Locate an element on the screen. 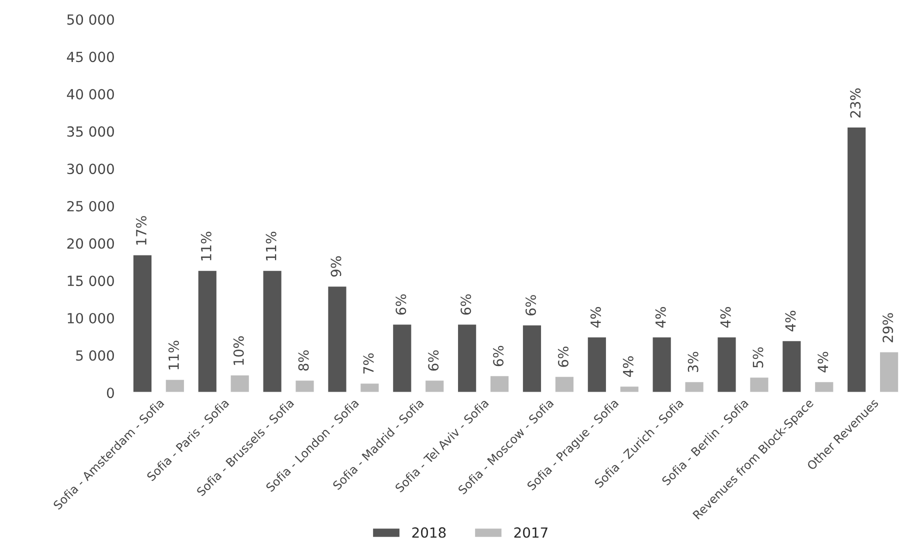 The width and height of the screenshot is (921, 553). annotation: 8% is located at coordinates (303, 360).